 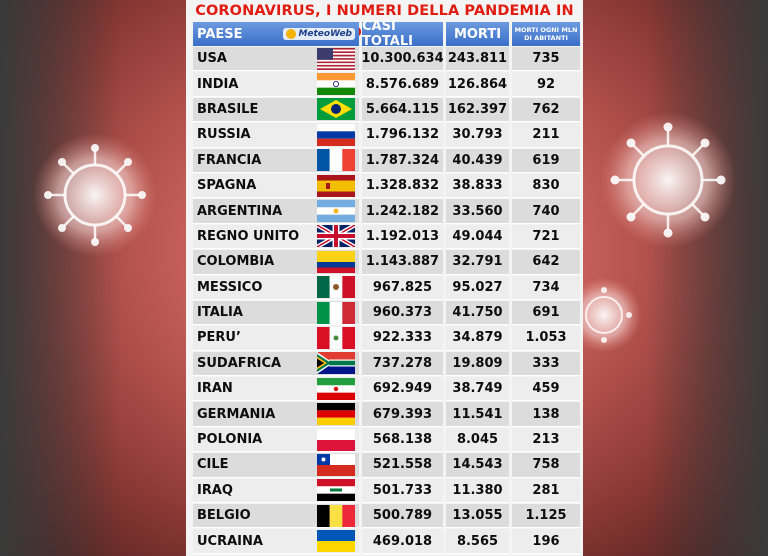 What do you see at coordinates (276, 84) in the screenshot?
I see `cell-paese: INDIA` at bounding box center [276, 84].